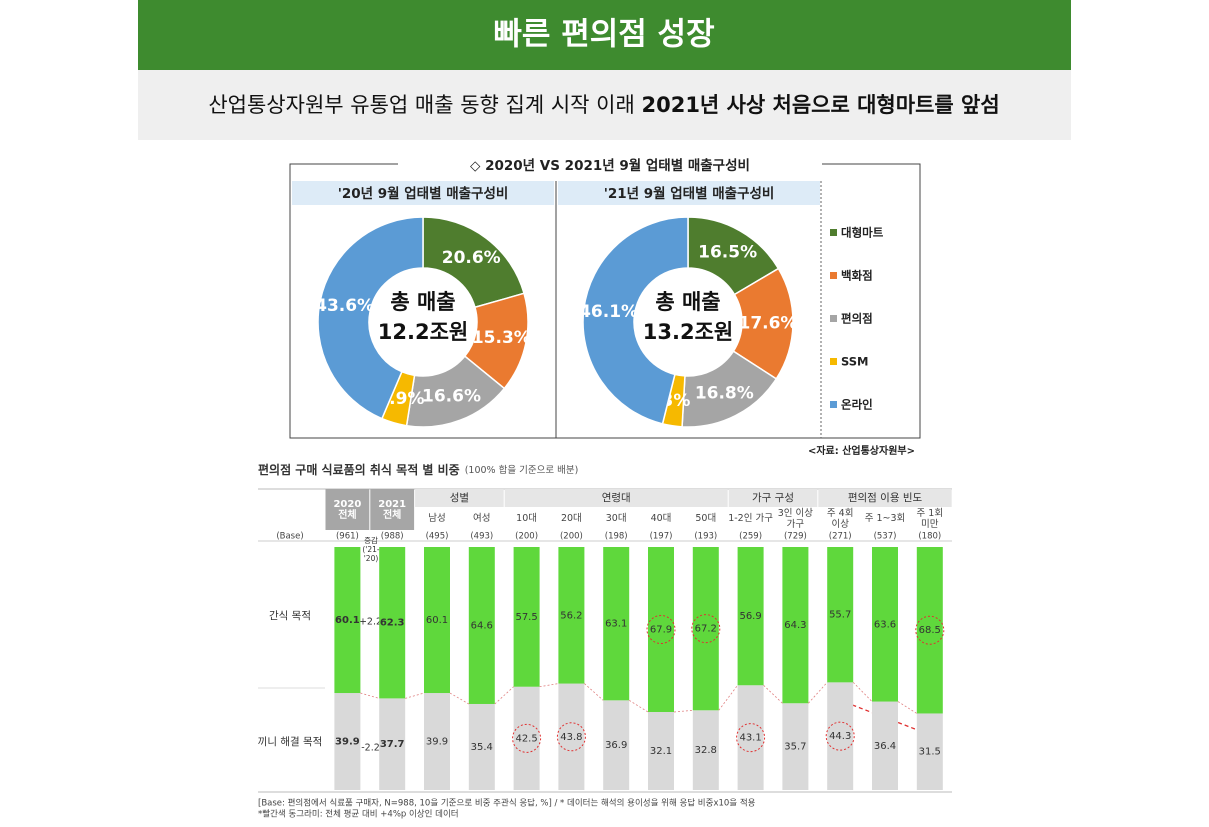  Describe the element at coordinates (571, 615) in the screenshot. I see `value-label: 56.2` at that location.